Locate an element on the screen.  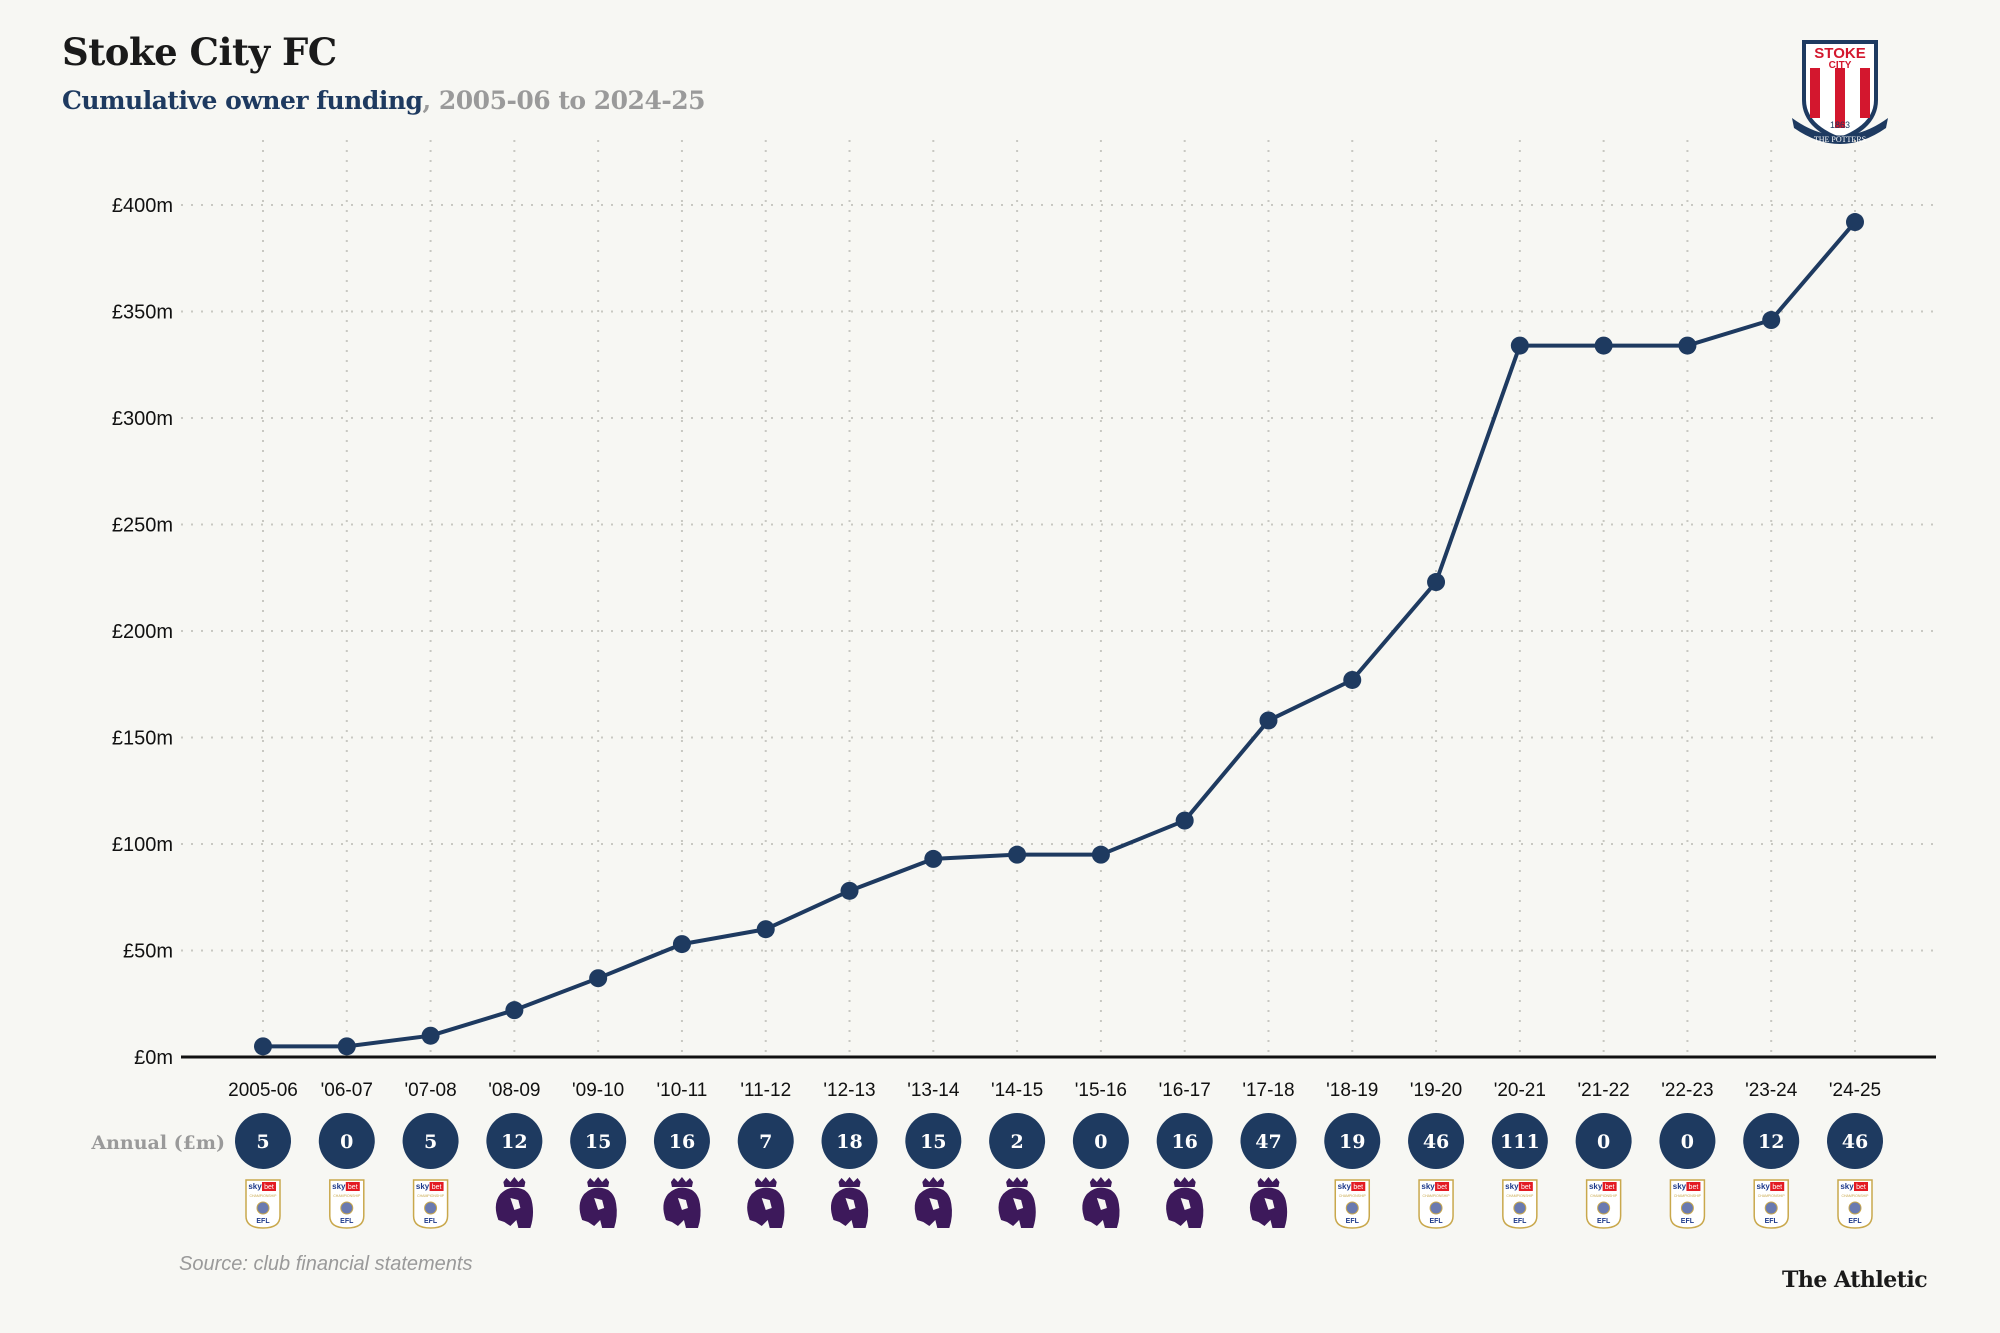
stoke-city-crest-logo: STOKE CITY 1863 THE POTTERS is located at coordinates (1840, 92).